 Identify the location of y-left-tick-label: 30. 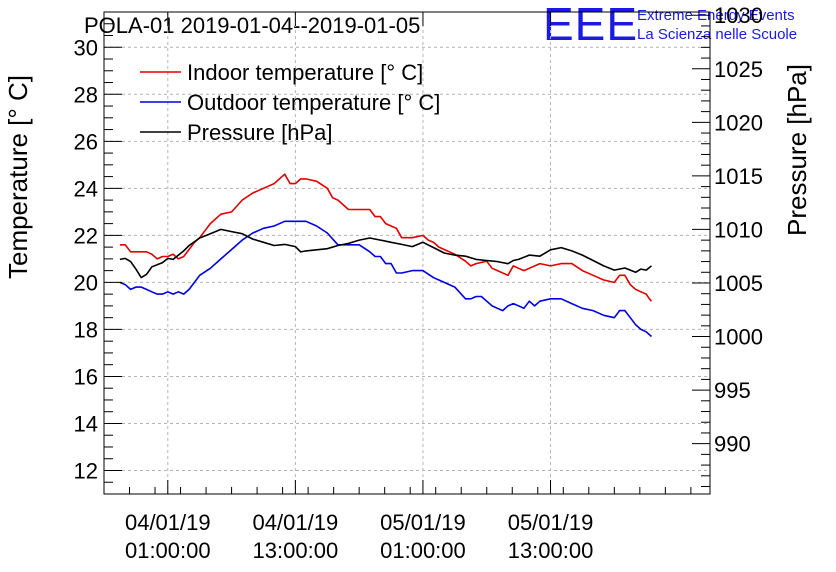
(86, 47).